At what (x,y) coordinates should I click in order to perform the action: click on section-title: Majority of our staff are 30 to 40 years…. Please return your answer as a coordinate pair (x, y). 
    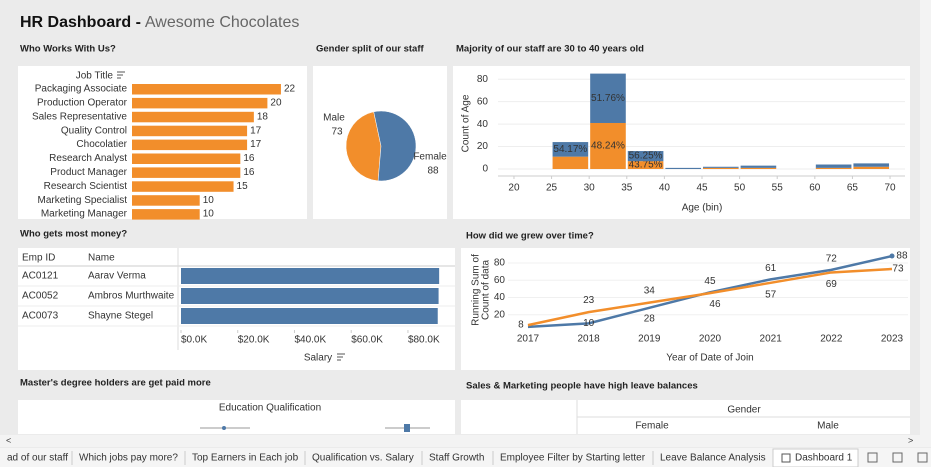
    Looking at the image, I should click on (550, 49).